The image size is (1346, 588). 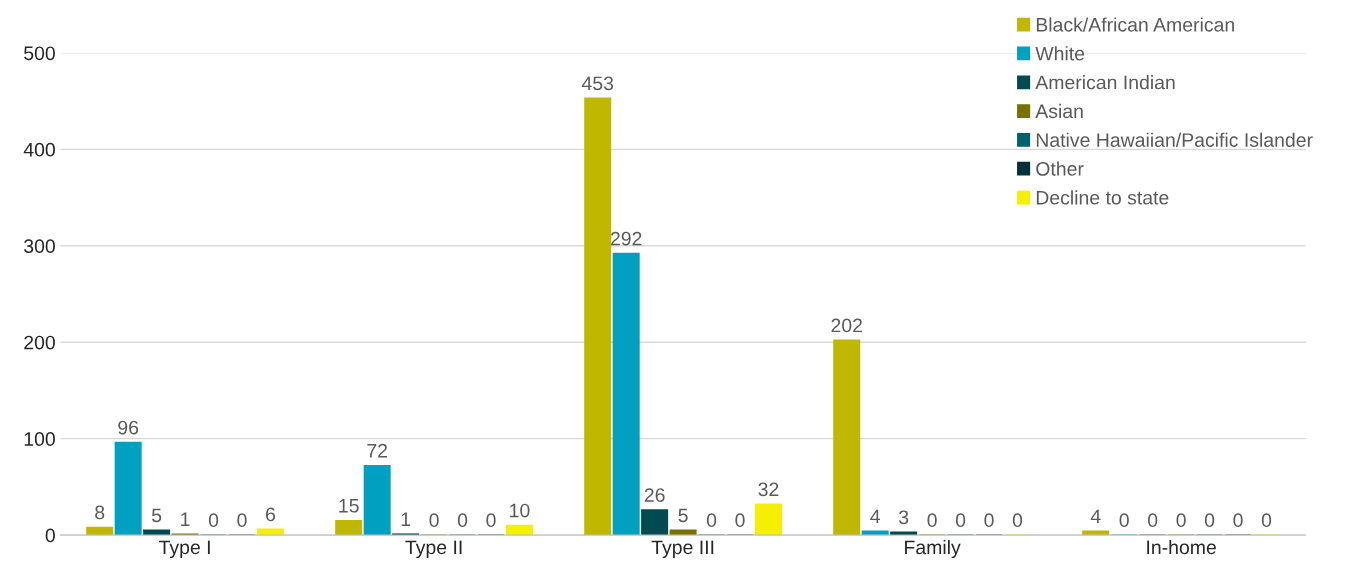 I want to click on data-label: 26, so click(x=654, y=495).